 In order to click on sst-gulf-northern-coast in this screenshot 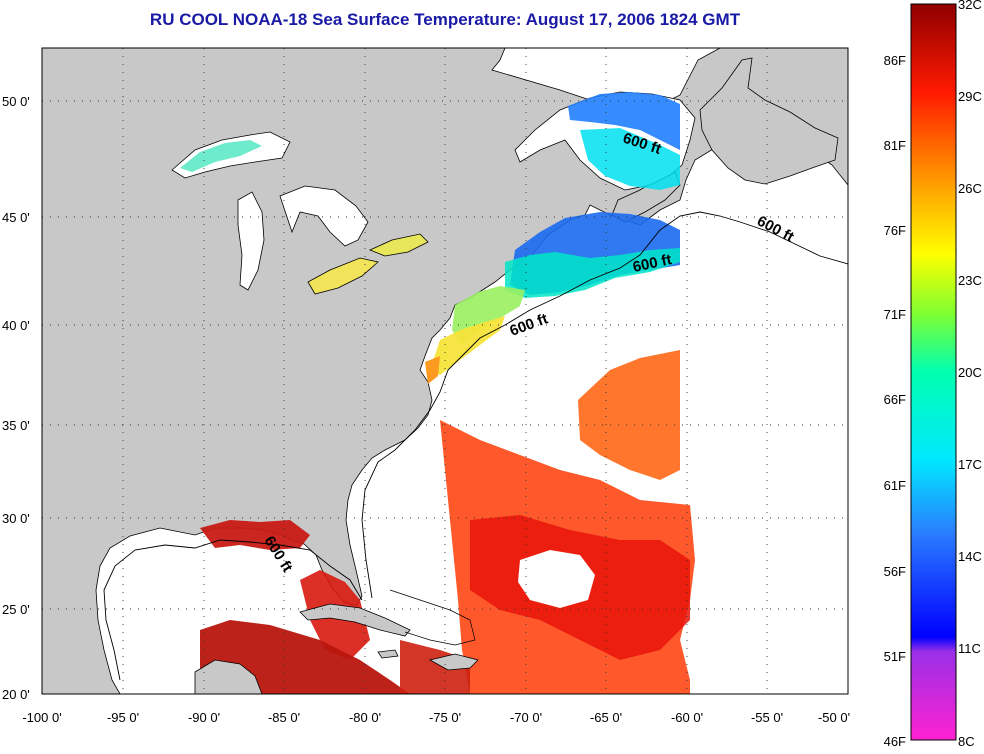, I will do `click(255, 535)`.